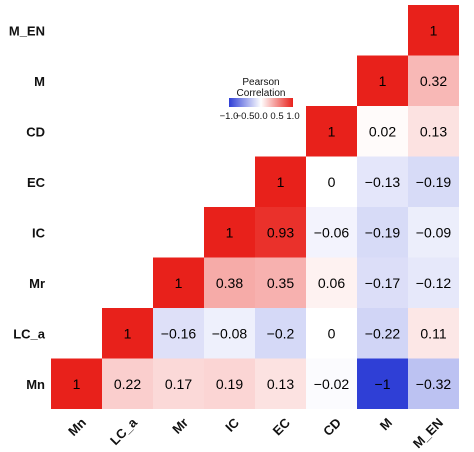 This screenshot has height=452, width=474. I want to click on cell-value-M-M: 1, so click(383, 81).